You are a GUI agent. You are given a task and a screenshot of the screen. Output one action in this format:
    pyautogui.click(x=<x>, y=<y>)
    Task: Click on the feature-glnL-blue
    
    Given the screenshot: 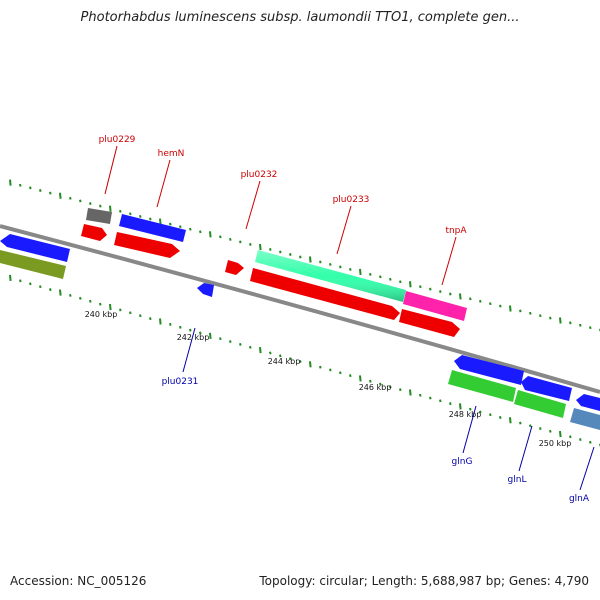 What is the action you would take?
    pyautogui.click(x=546, y=388)
    